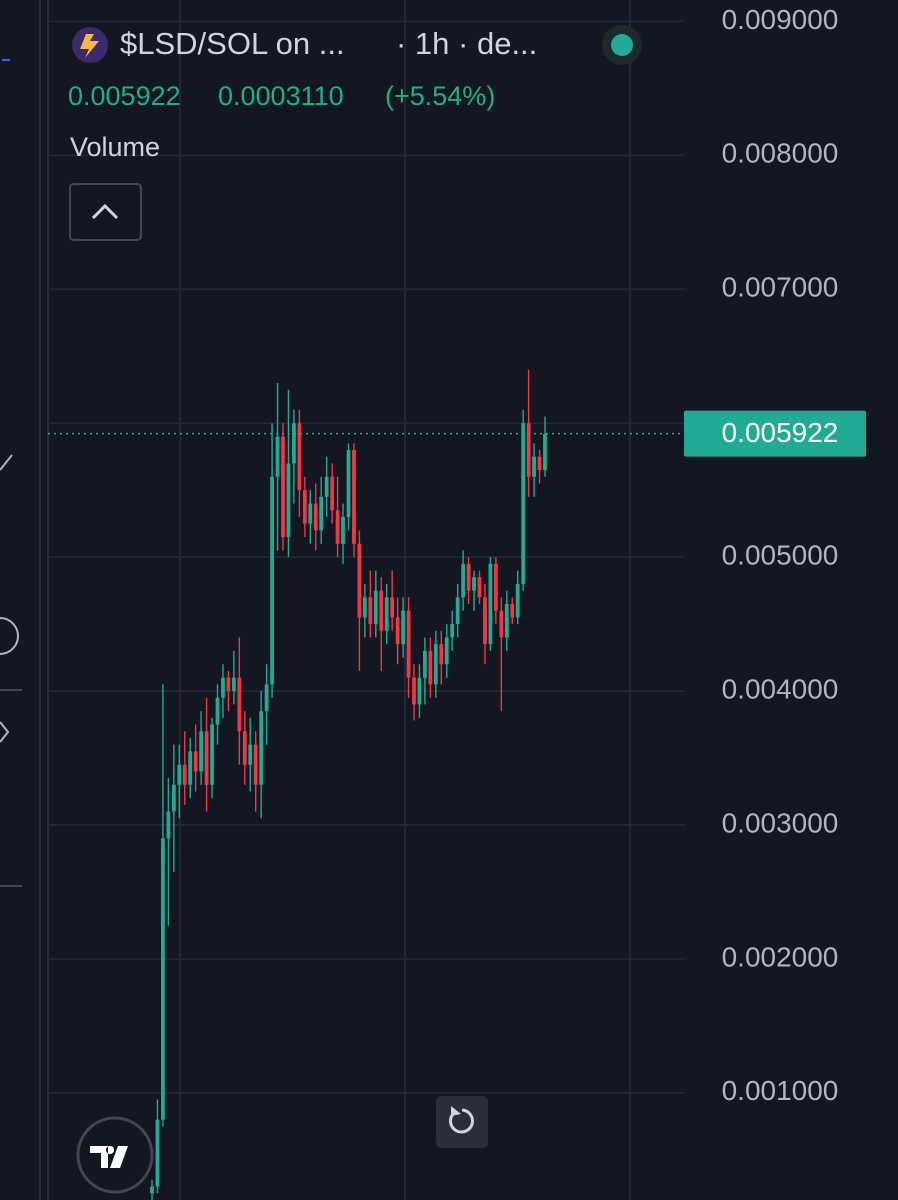 This screenshot has height=1200, width=898. I want to click on reset-button, so click(462, 1122).